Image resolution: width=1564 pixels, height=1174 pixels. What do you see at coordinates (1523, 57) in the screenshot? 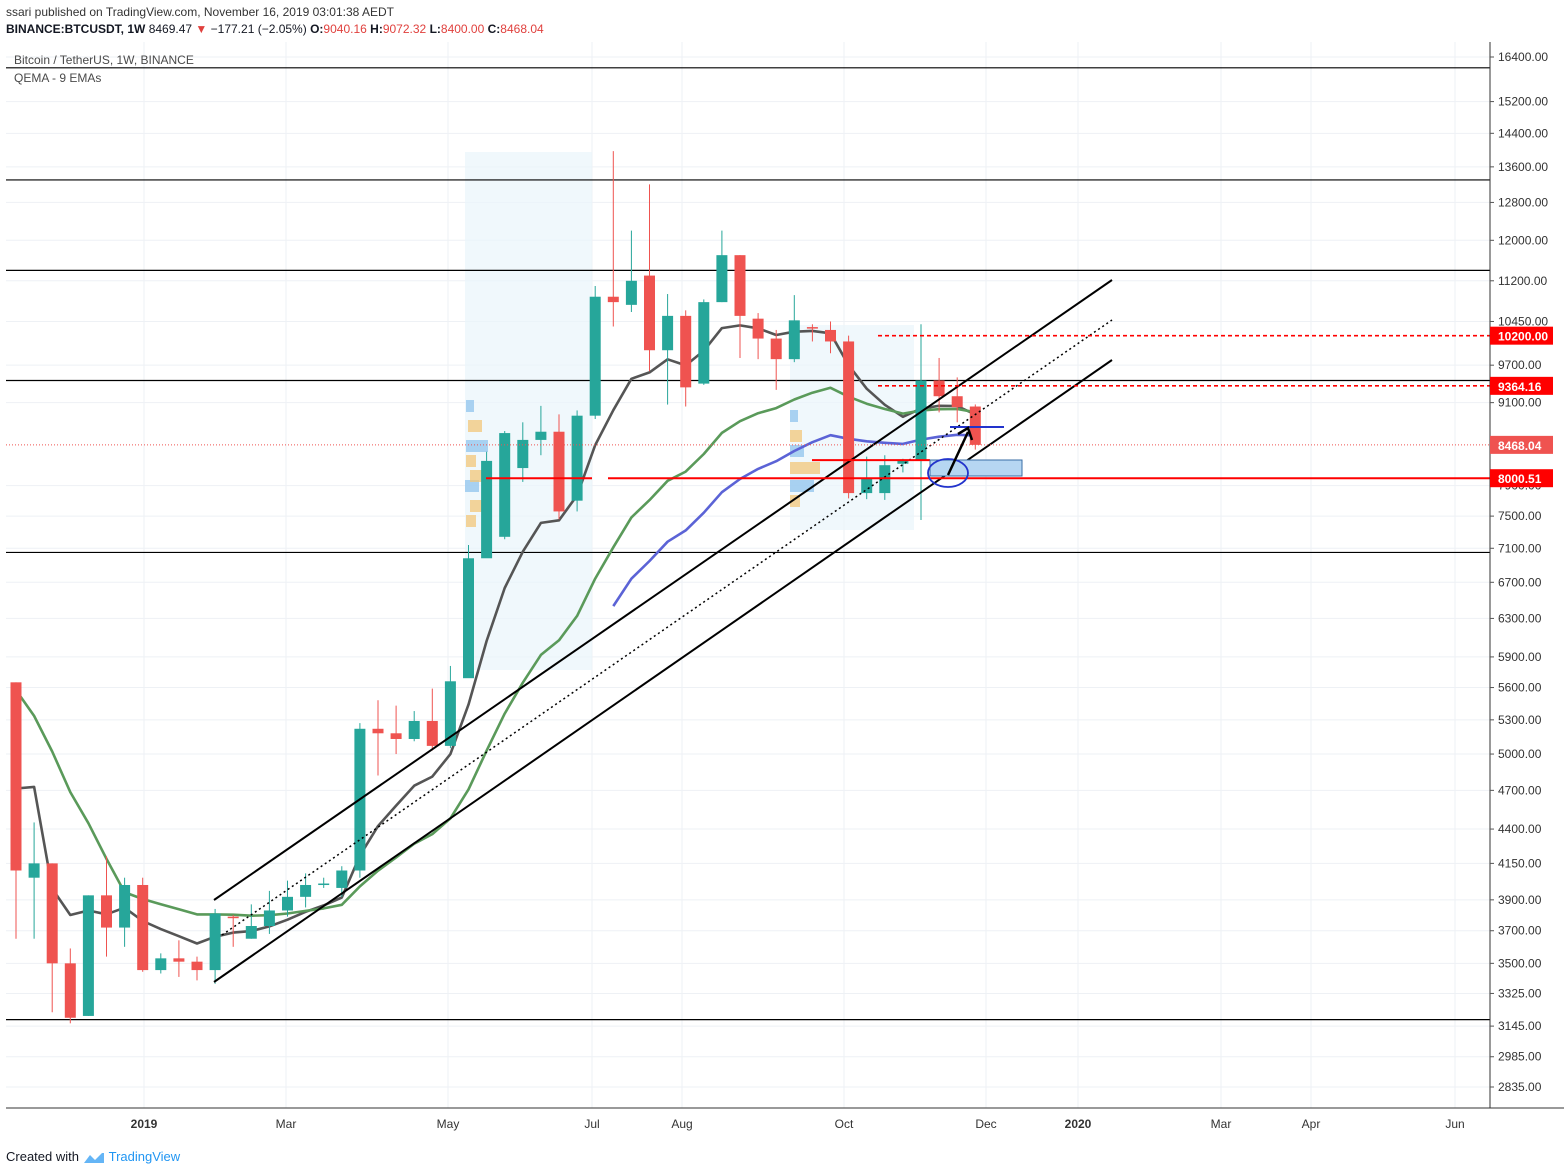
I see `price-tick-label: 16400.00` at bounding box center [1523, 57].